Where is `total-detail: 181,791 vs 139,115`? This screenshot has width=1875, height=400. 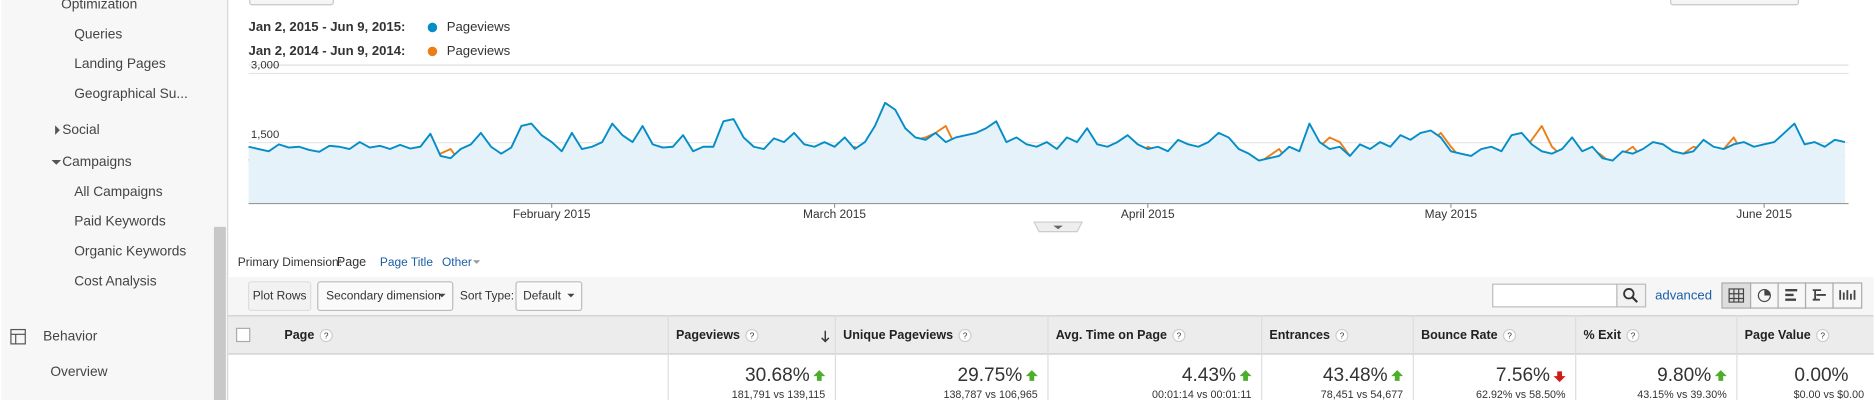
total-detail: 181,791 vs 139,115 is located at coordinates (779, 394).